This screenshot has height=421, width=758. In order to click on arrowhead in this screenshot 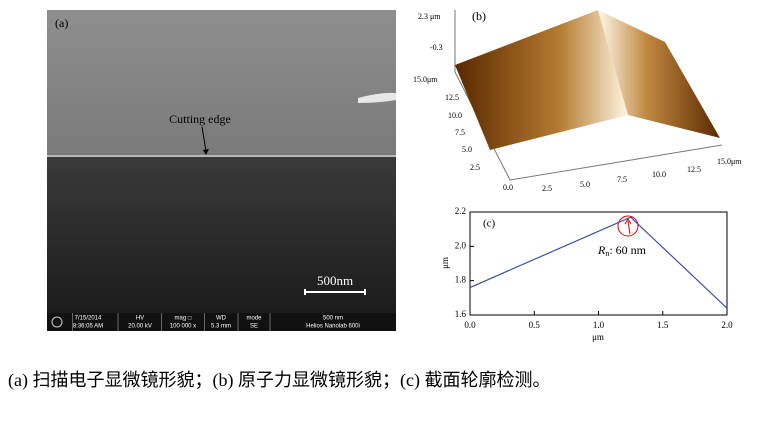, I will do `click(206, 152)`.